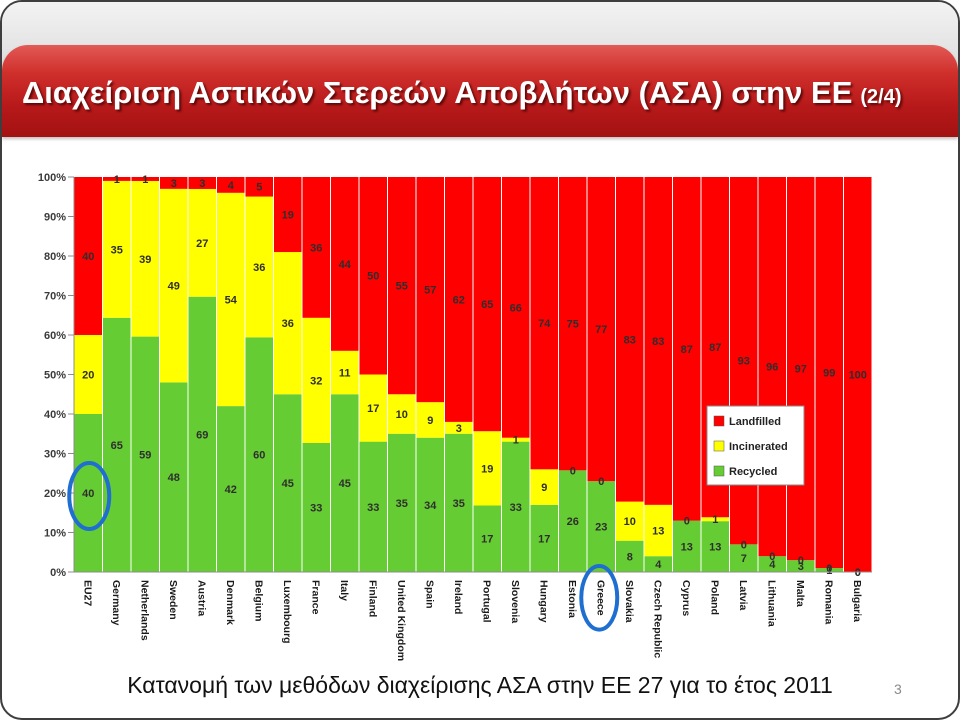  Describe the element at coordinates (516, 308) in the screenshot. I see `value-label-landfilled: 66` at that location.